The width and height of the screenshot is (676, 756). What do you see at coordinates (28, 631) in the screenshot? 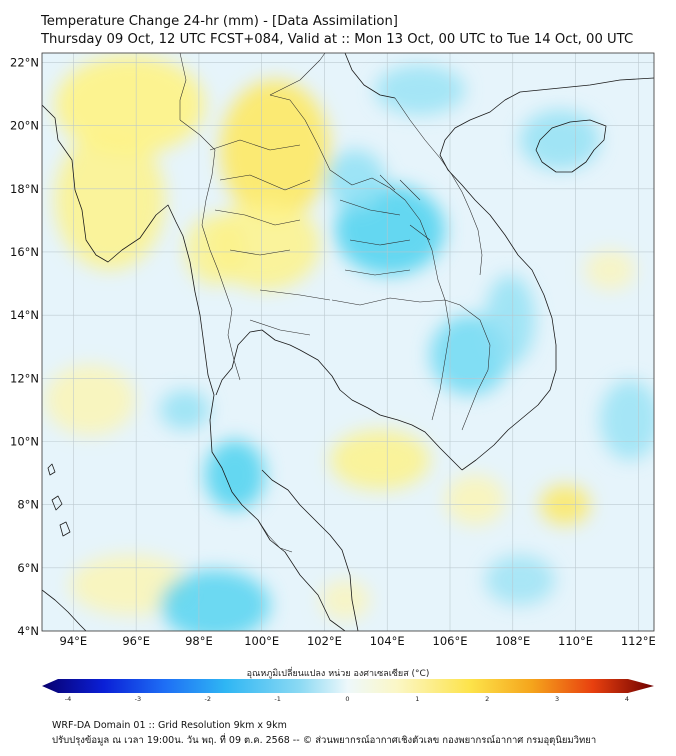
I see `lat-label: 4°N` at bounding box center [28, 631].